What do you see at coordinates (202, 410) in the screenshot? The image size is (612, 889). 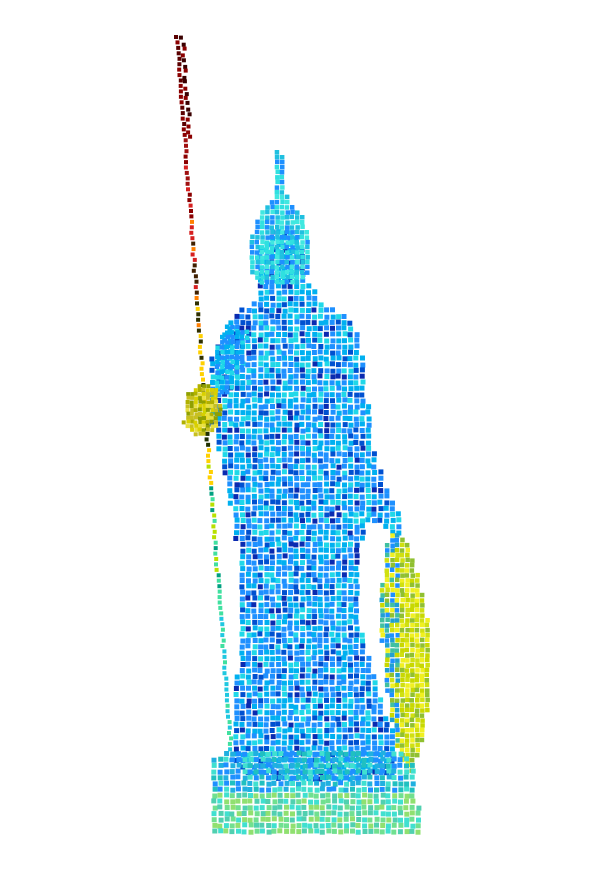 I see `hand-voxels` at bounding box center [202, 410].